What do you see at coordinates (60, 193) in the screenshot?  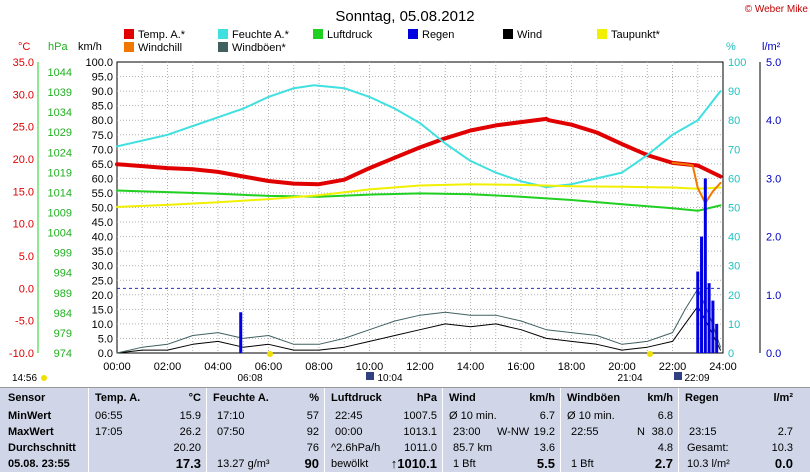 I see `press-tick-label: 1014` at bounding box center [60, 193].